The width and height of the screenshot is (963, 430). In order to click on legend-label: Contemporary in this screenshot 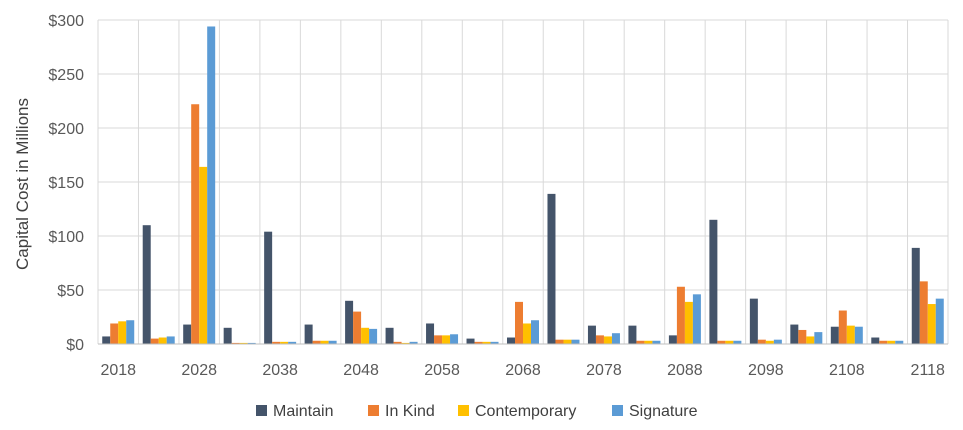, I will do `click(525, 411)`.